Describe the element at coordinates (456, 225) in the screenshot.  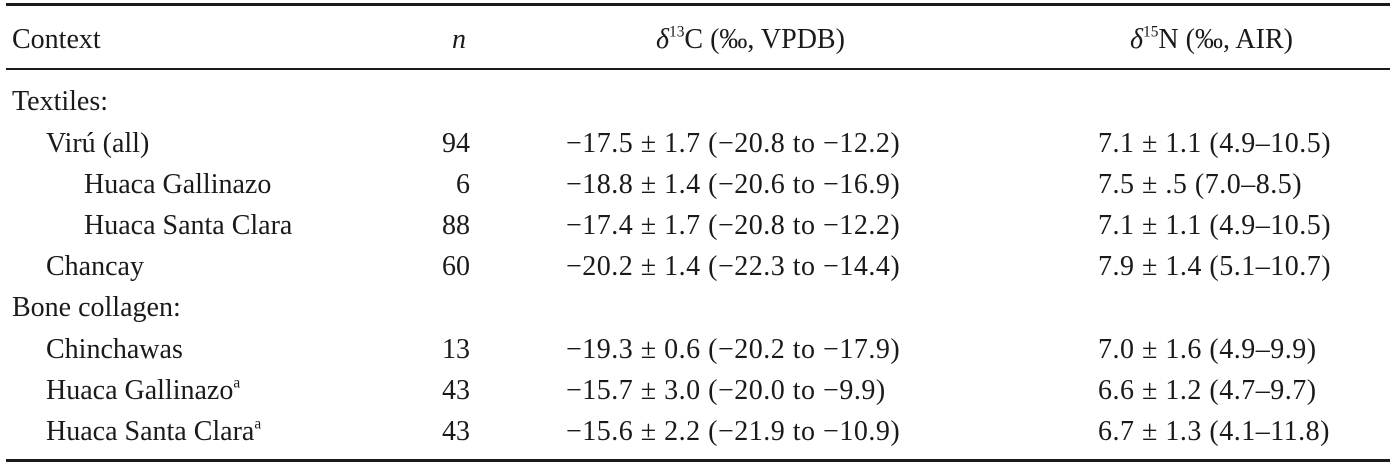
I see `row-n: 88` at that location.